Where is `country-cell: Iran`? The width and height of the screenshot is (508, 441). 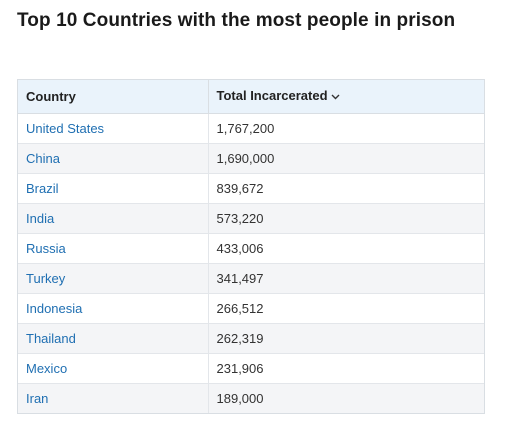
country-cell: Iran is located at coordinates (113, 397).